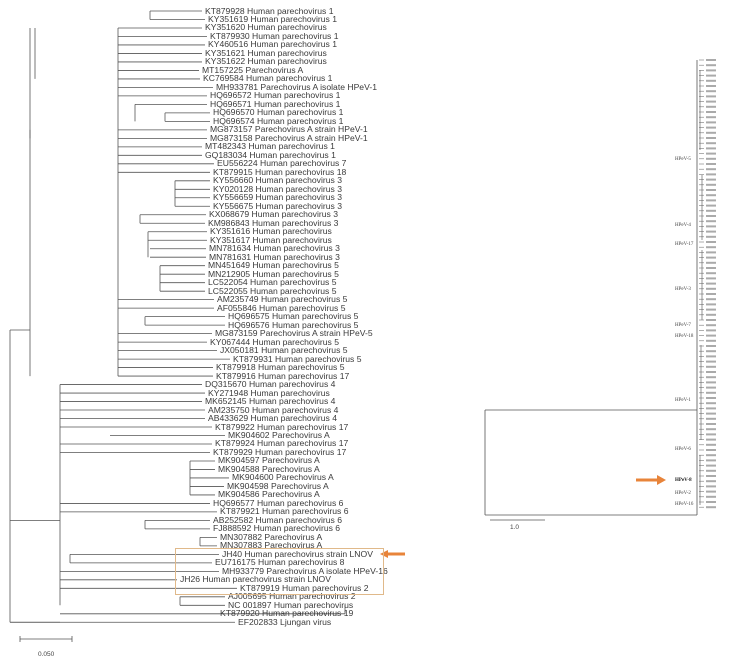 The image size is (745, 666). What do you see at coordinates (283, 477) in the screenshot?
I see `leaf-label: MK904600 Parechovirus A` at bounding box center [283, 477].